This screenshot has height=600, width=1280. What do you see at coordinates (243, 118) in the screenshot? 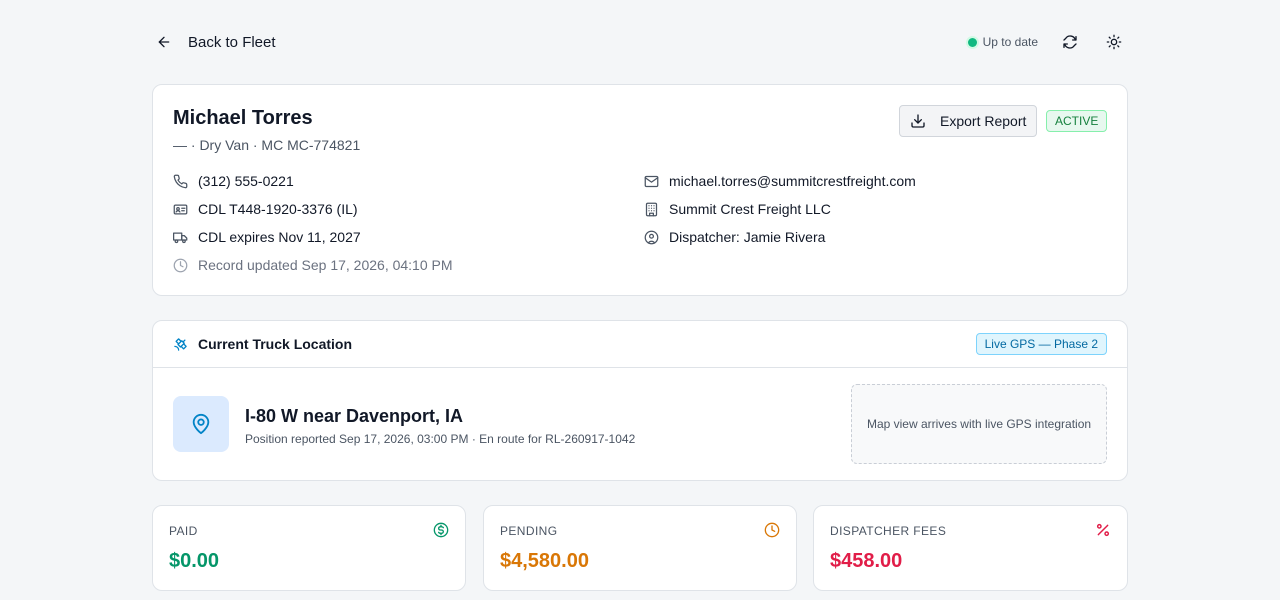
I see `driver-name: Michael Torres` at bounding box center [243, 118].